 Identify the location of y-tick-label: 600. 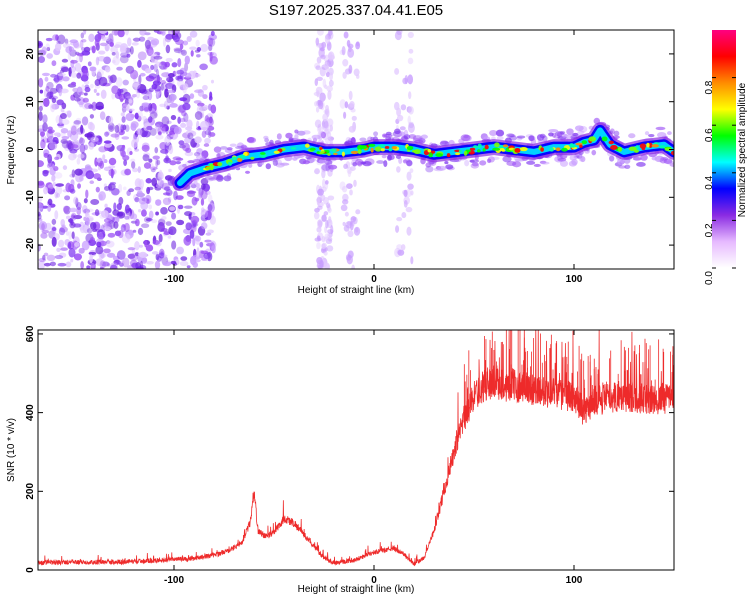
(30, 333).